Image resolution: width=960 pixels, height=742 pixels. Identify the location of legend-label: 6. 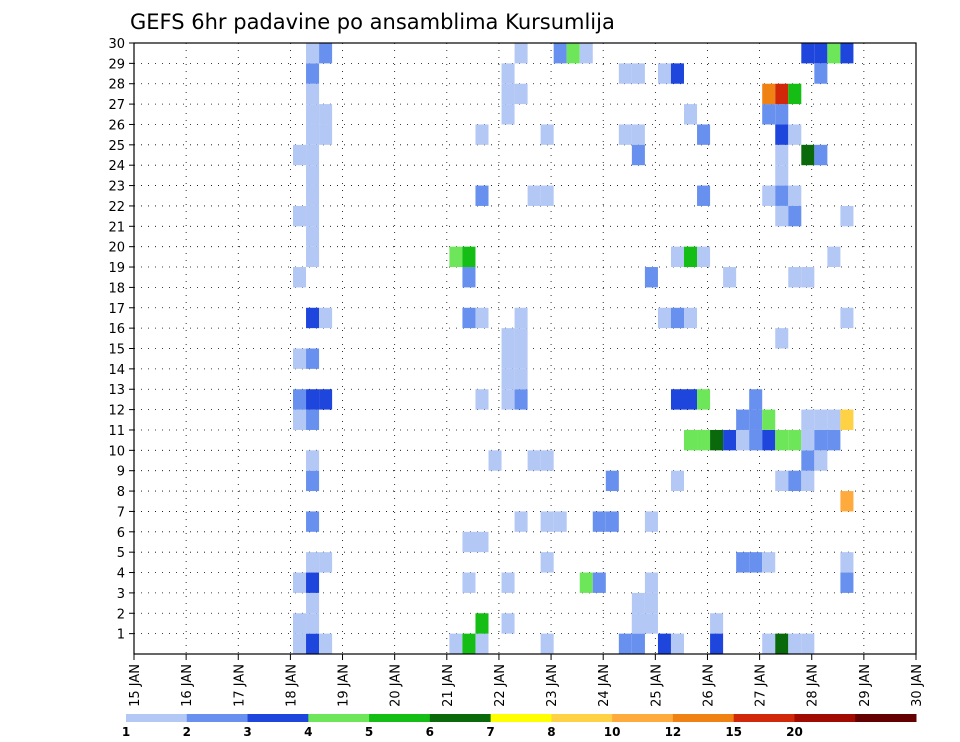
(430, 732).